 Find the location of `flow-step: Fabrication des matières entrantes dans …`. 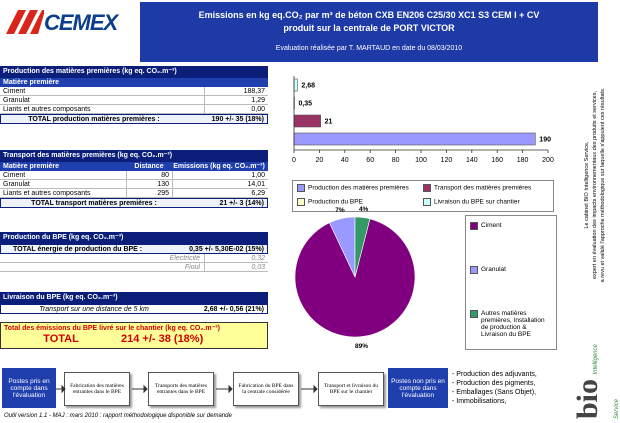

flow-step: Fabrication des matières entrantes dans … is located at coordinates (97, 389).